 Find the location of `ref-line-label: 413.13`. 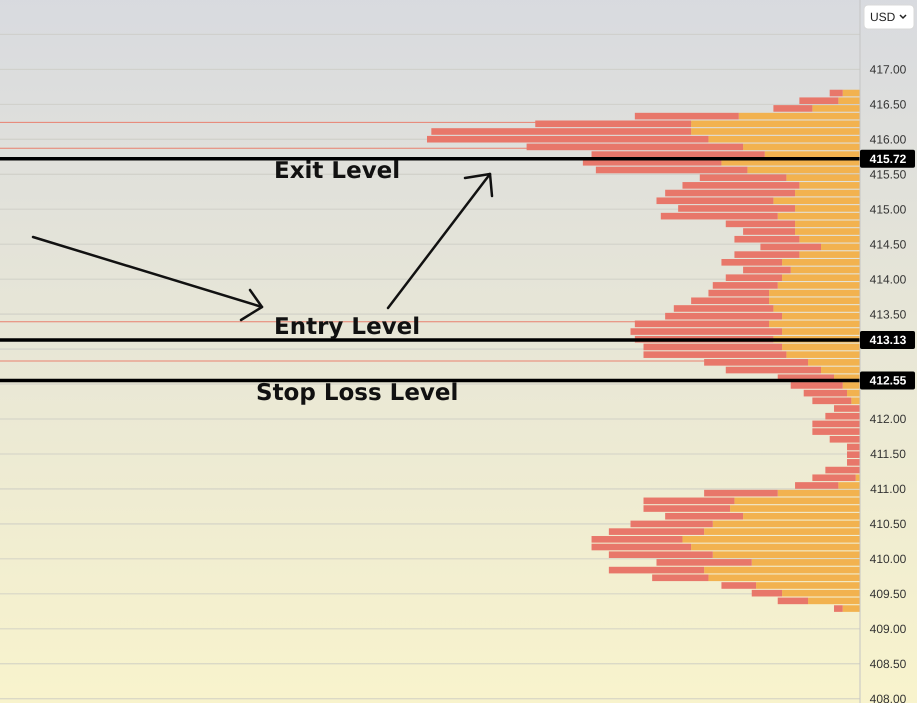

ref-line-label: 413.13 is located at coordinates (888, 340).